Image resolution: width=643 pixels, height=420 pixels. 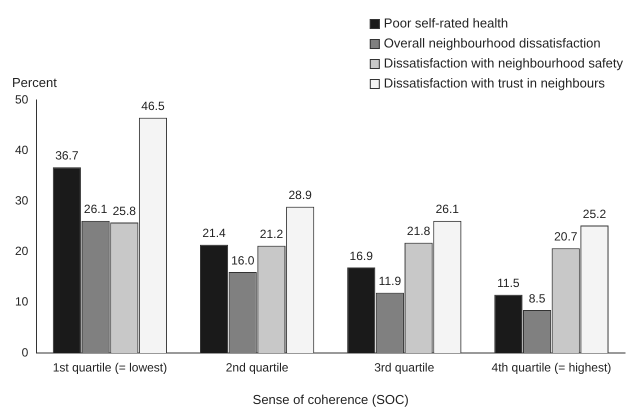 I want to click on y-tick-label: 0, so click(x=25, y=352).